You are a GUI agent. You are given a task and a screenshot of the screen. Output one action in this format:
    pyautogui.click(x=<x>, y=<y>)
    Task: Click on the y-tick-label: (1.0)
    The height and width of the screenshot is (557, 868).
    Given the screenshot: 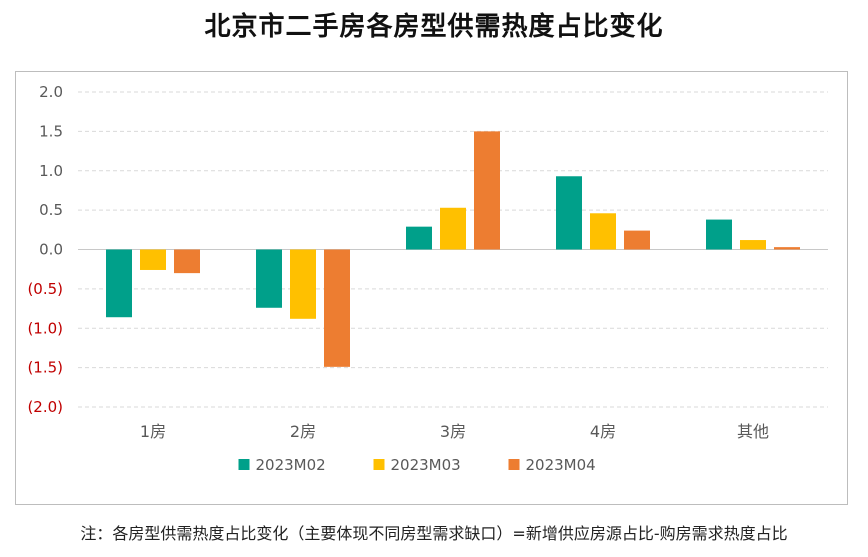 What is the action you would take?
    pyautogui.click(x=45, y=328)
    